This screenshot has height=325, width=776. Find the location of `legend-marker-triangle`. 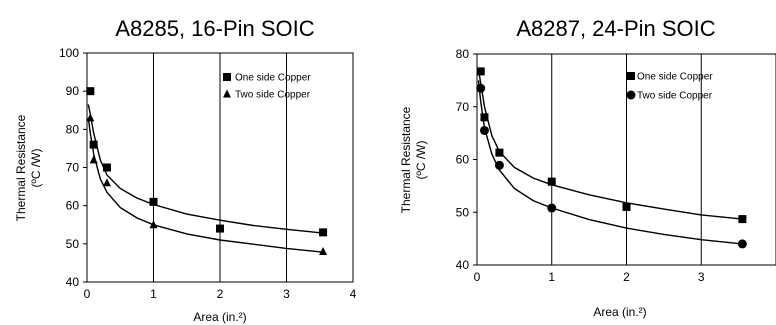

legend-marker-triangle is located at coordinates (227, 93).